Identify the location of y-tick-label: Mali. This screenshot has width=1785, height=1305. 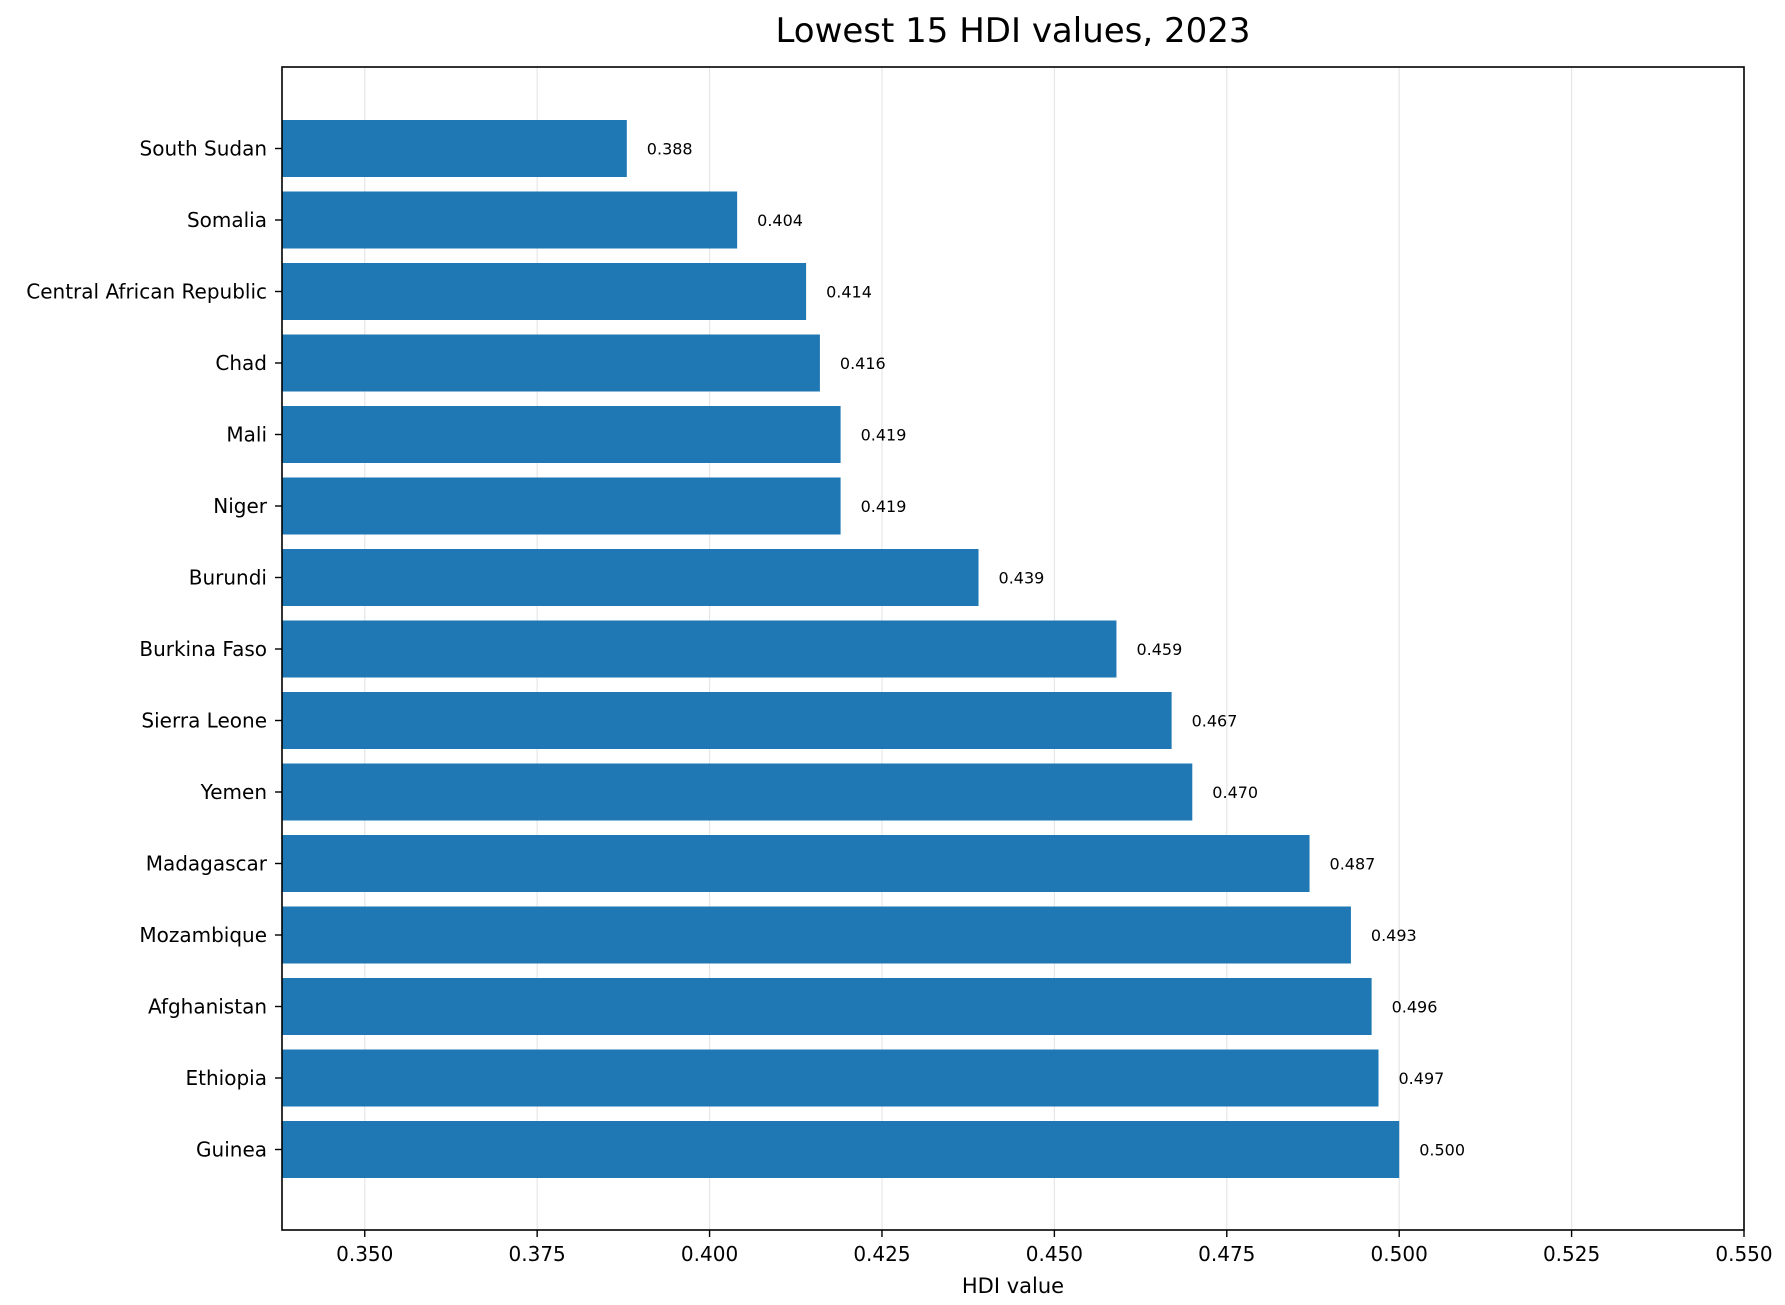
(246, 435).